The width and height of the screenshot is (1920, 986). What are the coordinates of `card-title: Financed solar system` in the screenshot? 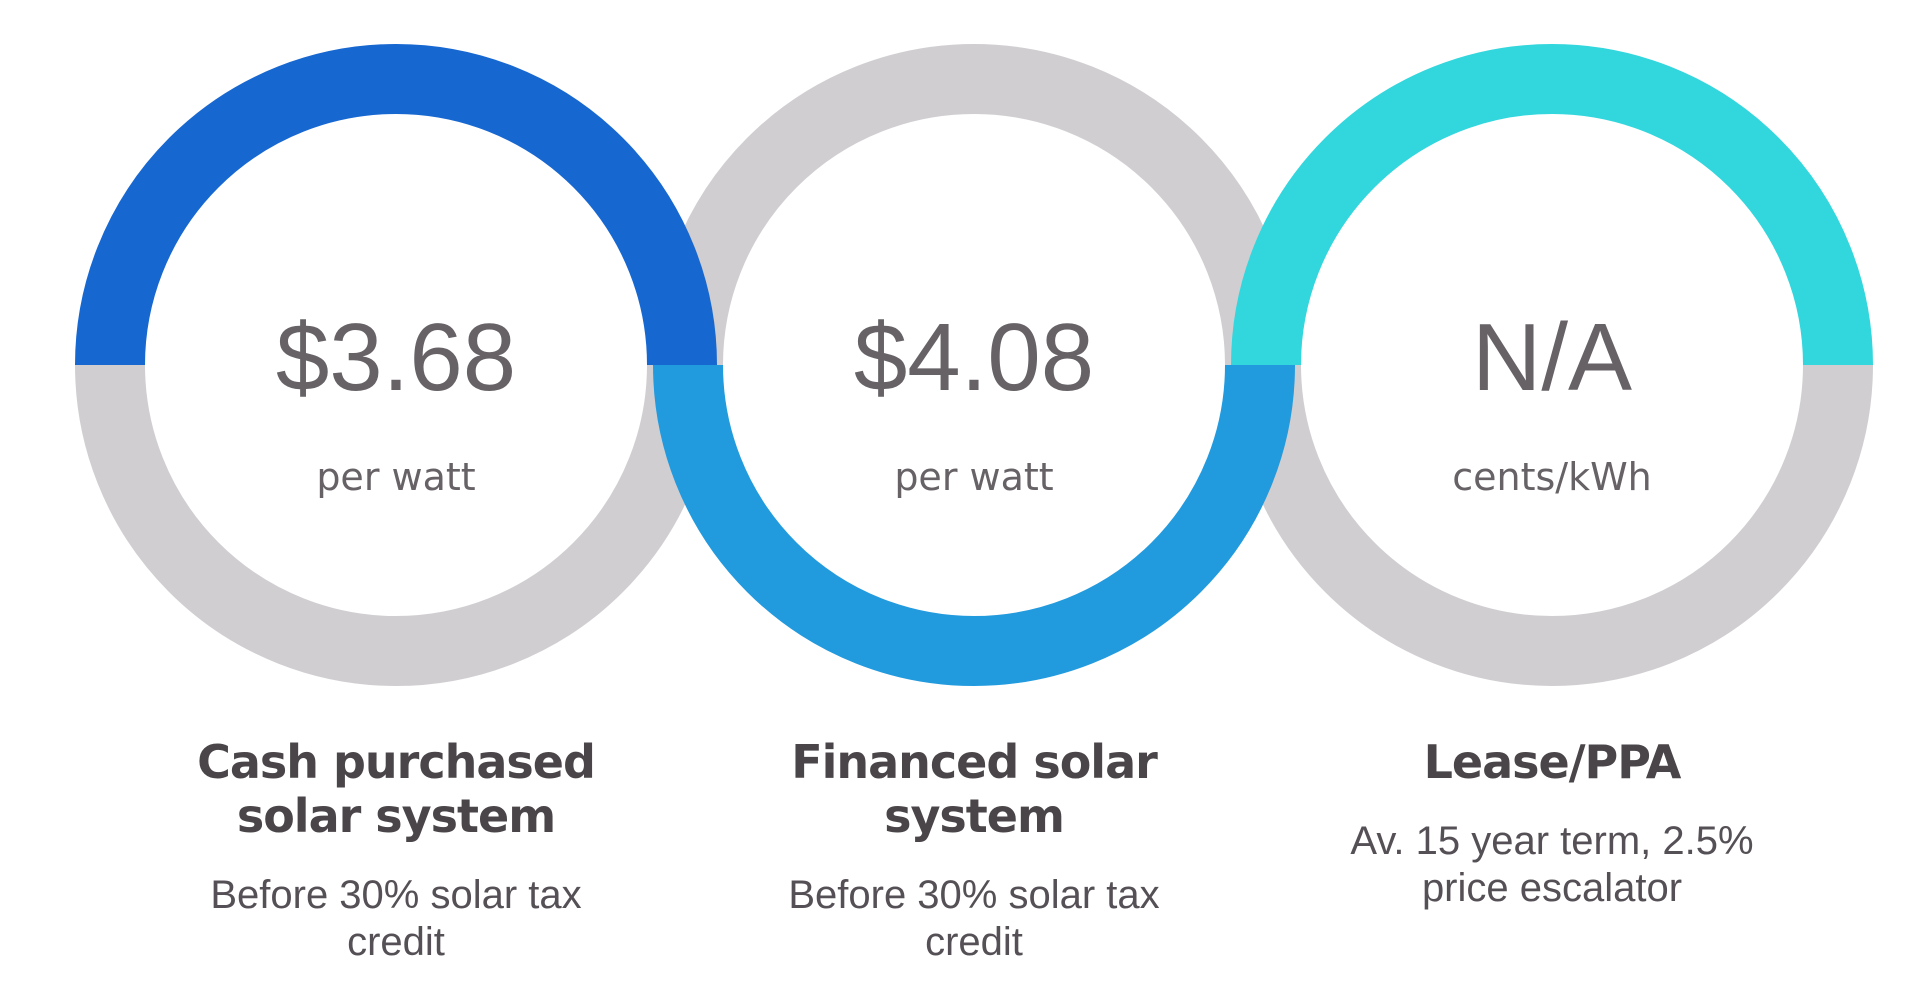 It's located at (974, 789).